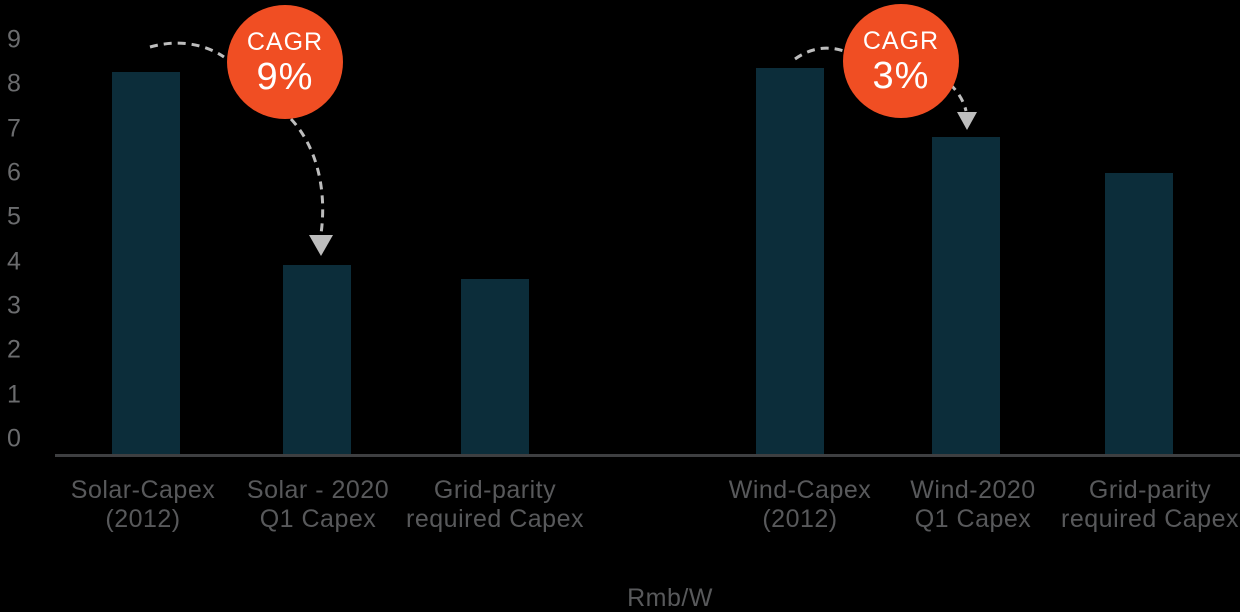 The image size is (1240, 612). I want to click on y-axis-tick-label: 0, so click(14, 438).